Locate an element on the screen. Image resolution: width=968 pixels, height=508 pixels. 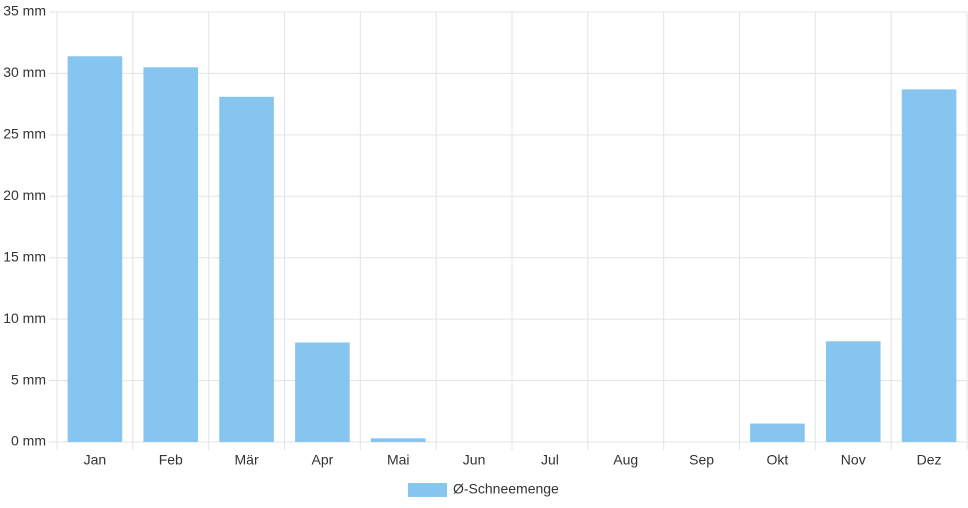
y-tick-label: 15 mm is located at coordinates (24, 256).